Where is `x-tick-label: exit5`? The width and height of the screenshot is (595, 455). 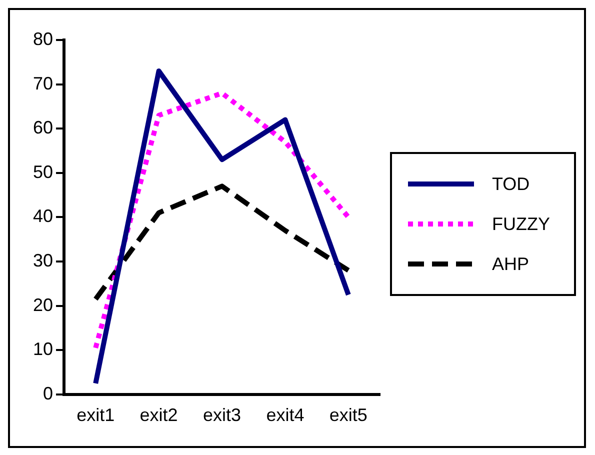
x-tick-label: exit5 is located at coordinates (348, 415).